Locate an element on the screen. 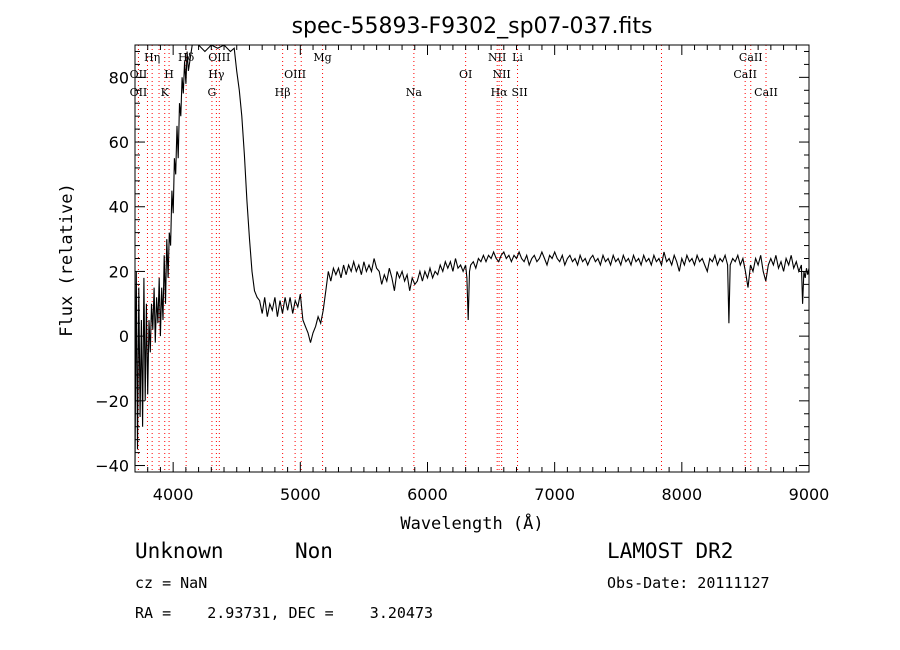 The width and height of the screenshot is (900, 650). marker-label-9: Hβ is located at coordinates (283, 92).